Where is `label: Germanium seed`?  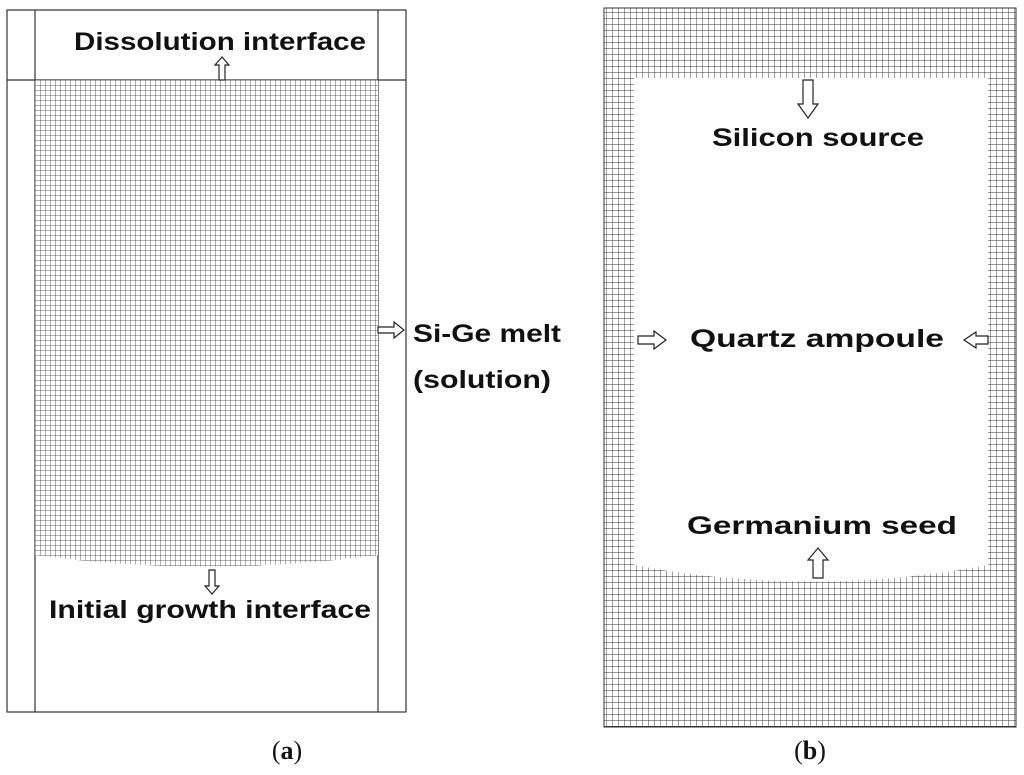 label: Germanium seed is located at coordinates (822, 526).